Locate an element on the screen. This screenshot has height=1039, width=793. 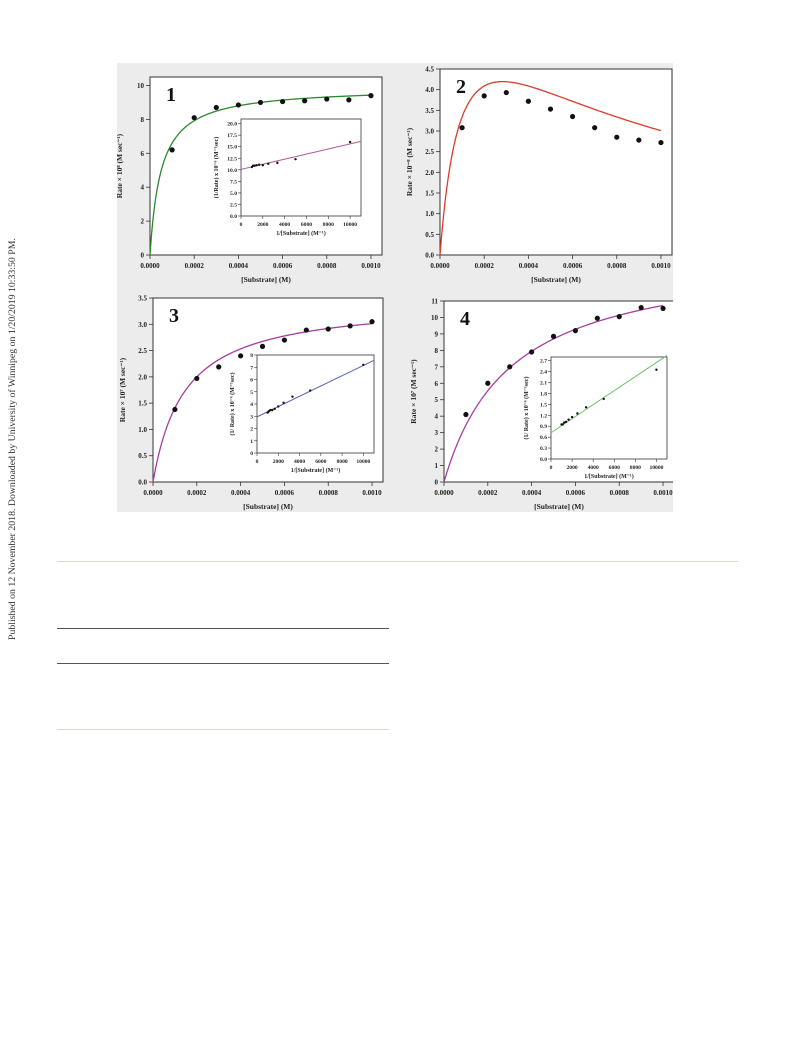
inset-x-tick-label: 2000 is located at coordinates (278, 462).